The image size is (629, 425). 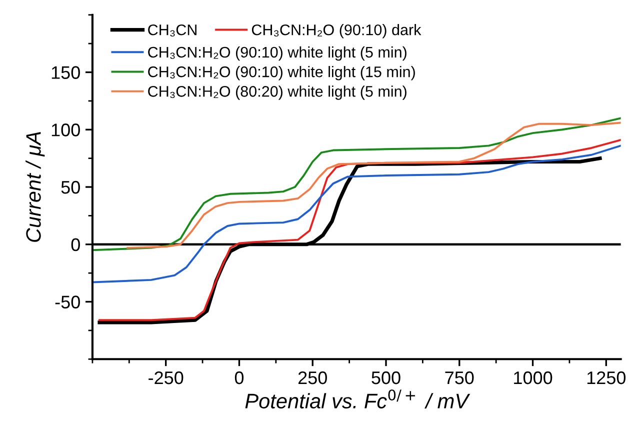 I want to click on x-tick-label: 500, so click(x=386, y=377).